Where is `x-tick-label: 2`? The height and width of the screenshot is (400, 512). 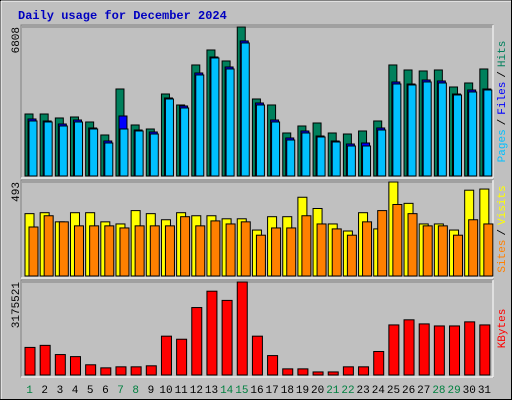
x-tick-label: 2 is located at coordinates (44, 391).